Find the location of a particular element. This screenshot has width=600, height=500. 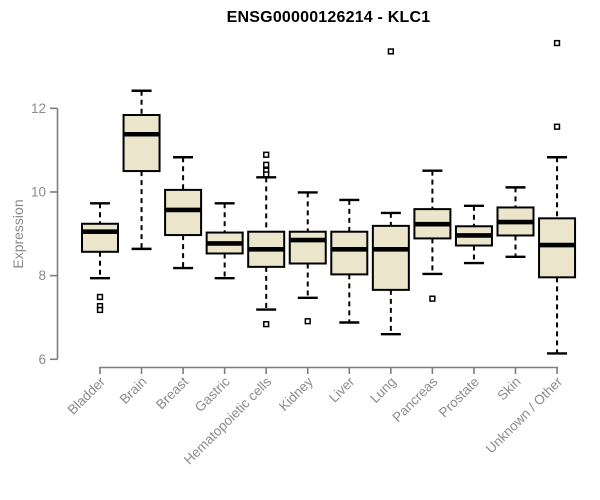

box-unknown-other is located at coordinates (557, 248).